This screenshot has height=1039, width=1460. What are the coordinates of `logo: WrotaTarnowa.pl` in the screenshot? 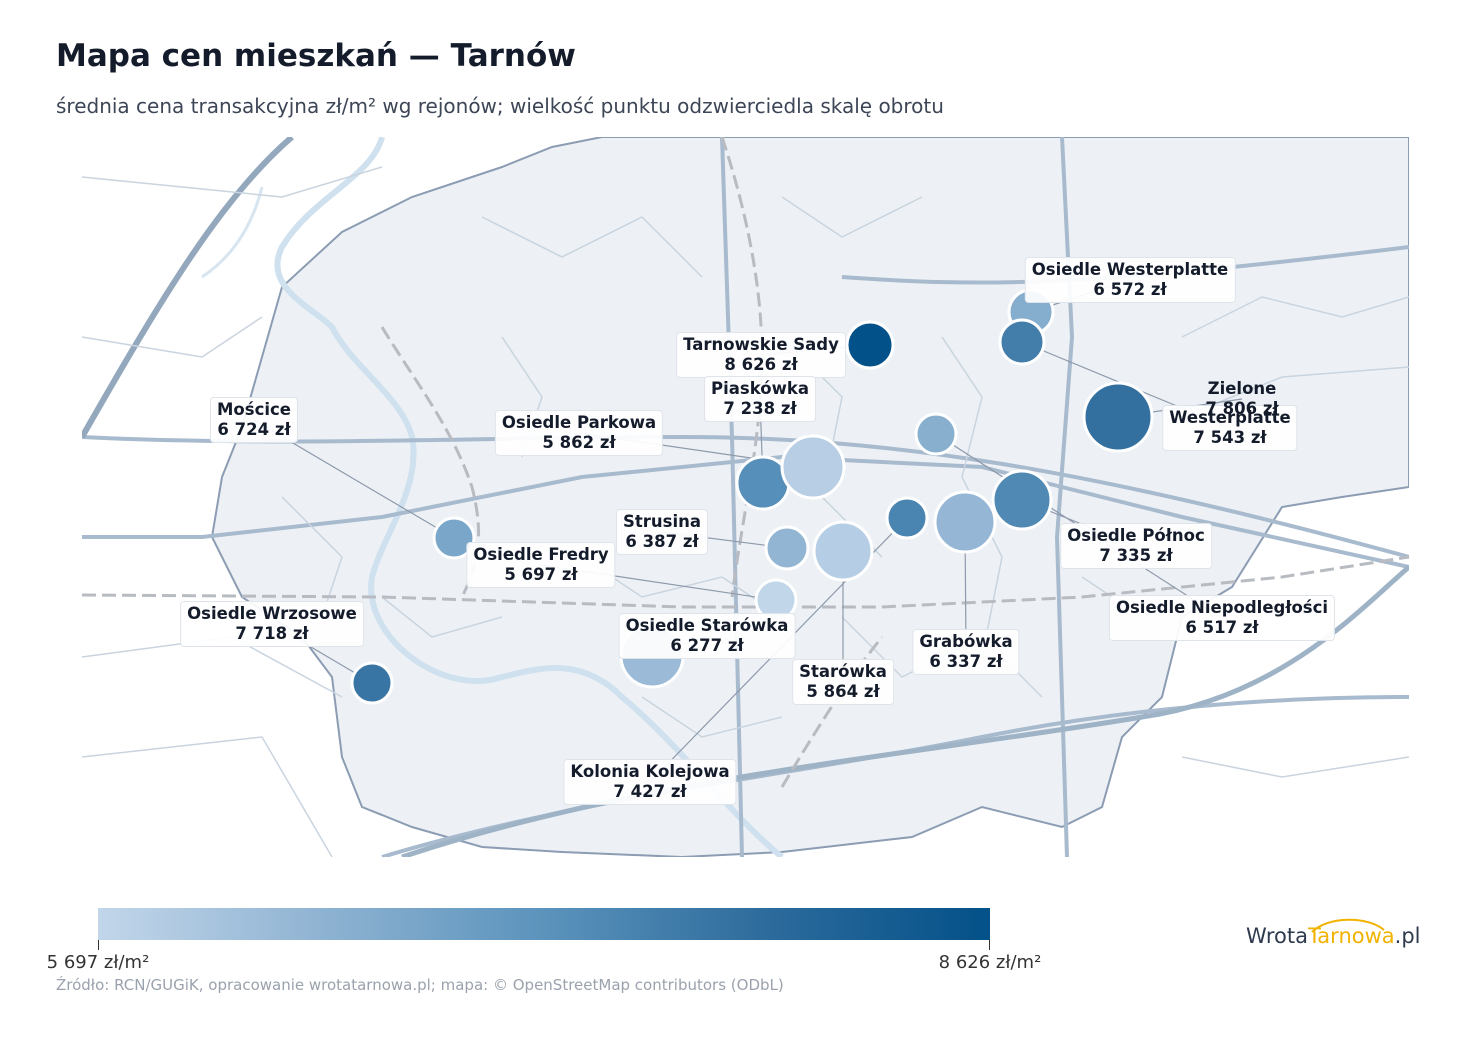 It's located at (1333, 936).